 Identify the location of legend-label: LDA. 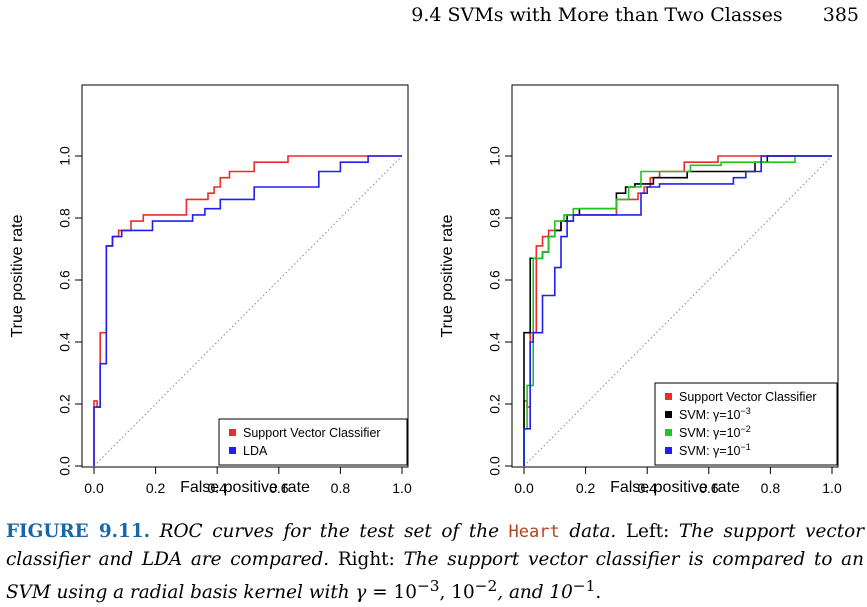
(255, 451).